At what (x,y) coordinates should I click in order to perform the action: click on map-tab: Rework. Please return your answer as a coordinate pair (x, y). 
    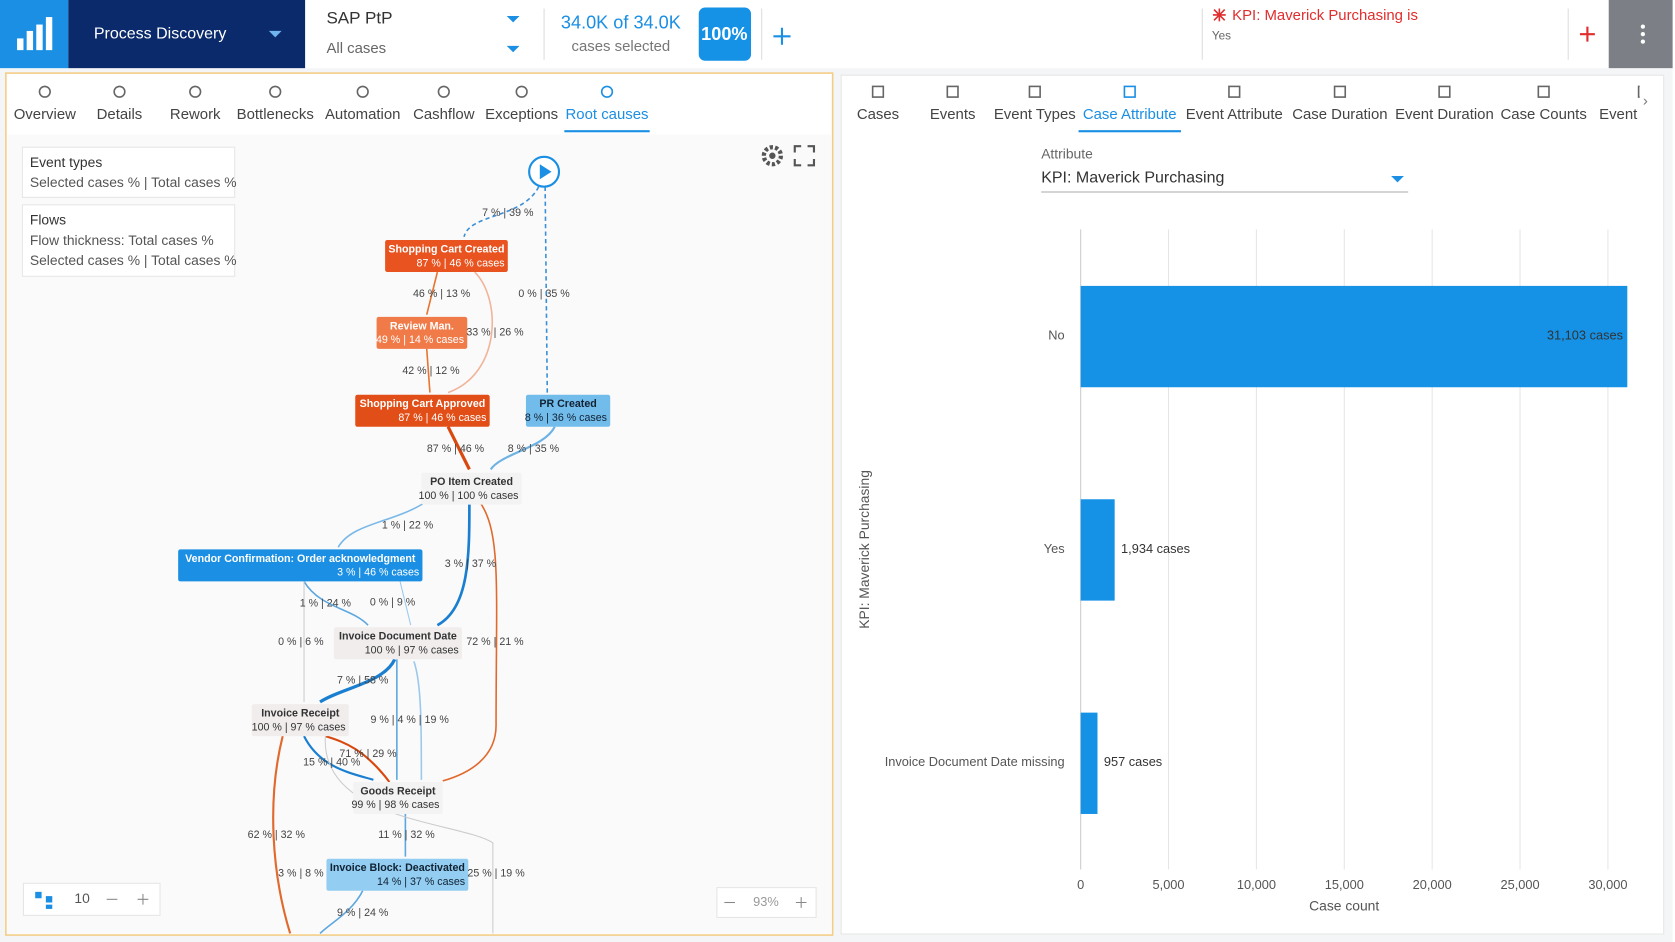
    Looking at the image, I should click on (195, 114).